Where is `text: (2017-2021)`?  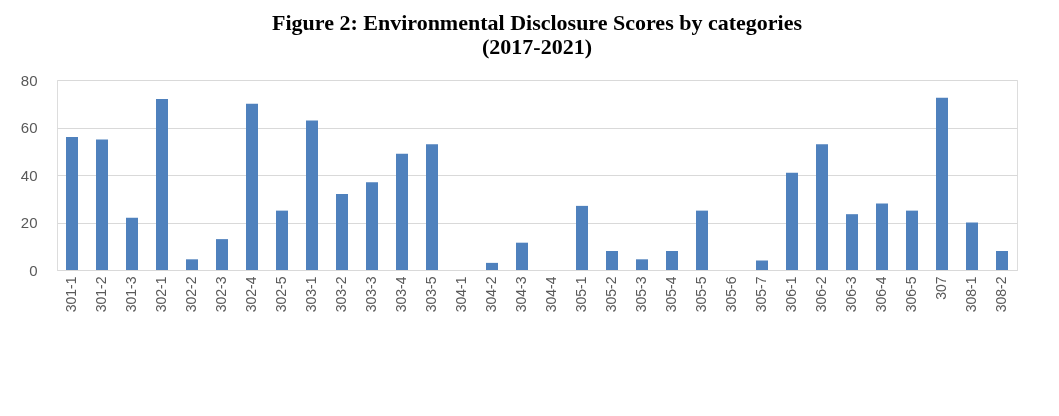
text: (2017-2021) is located at coordinates (537, 46).